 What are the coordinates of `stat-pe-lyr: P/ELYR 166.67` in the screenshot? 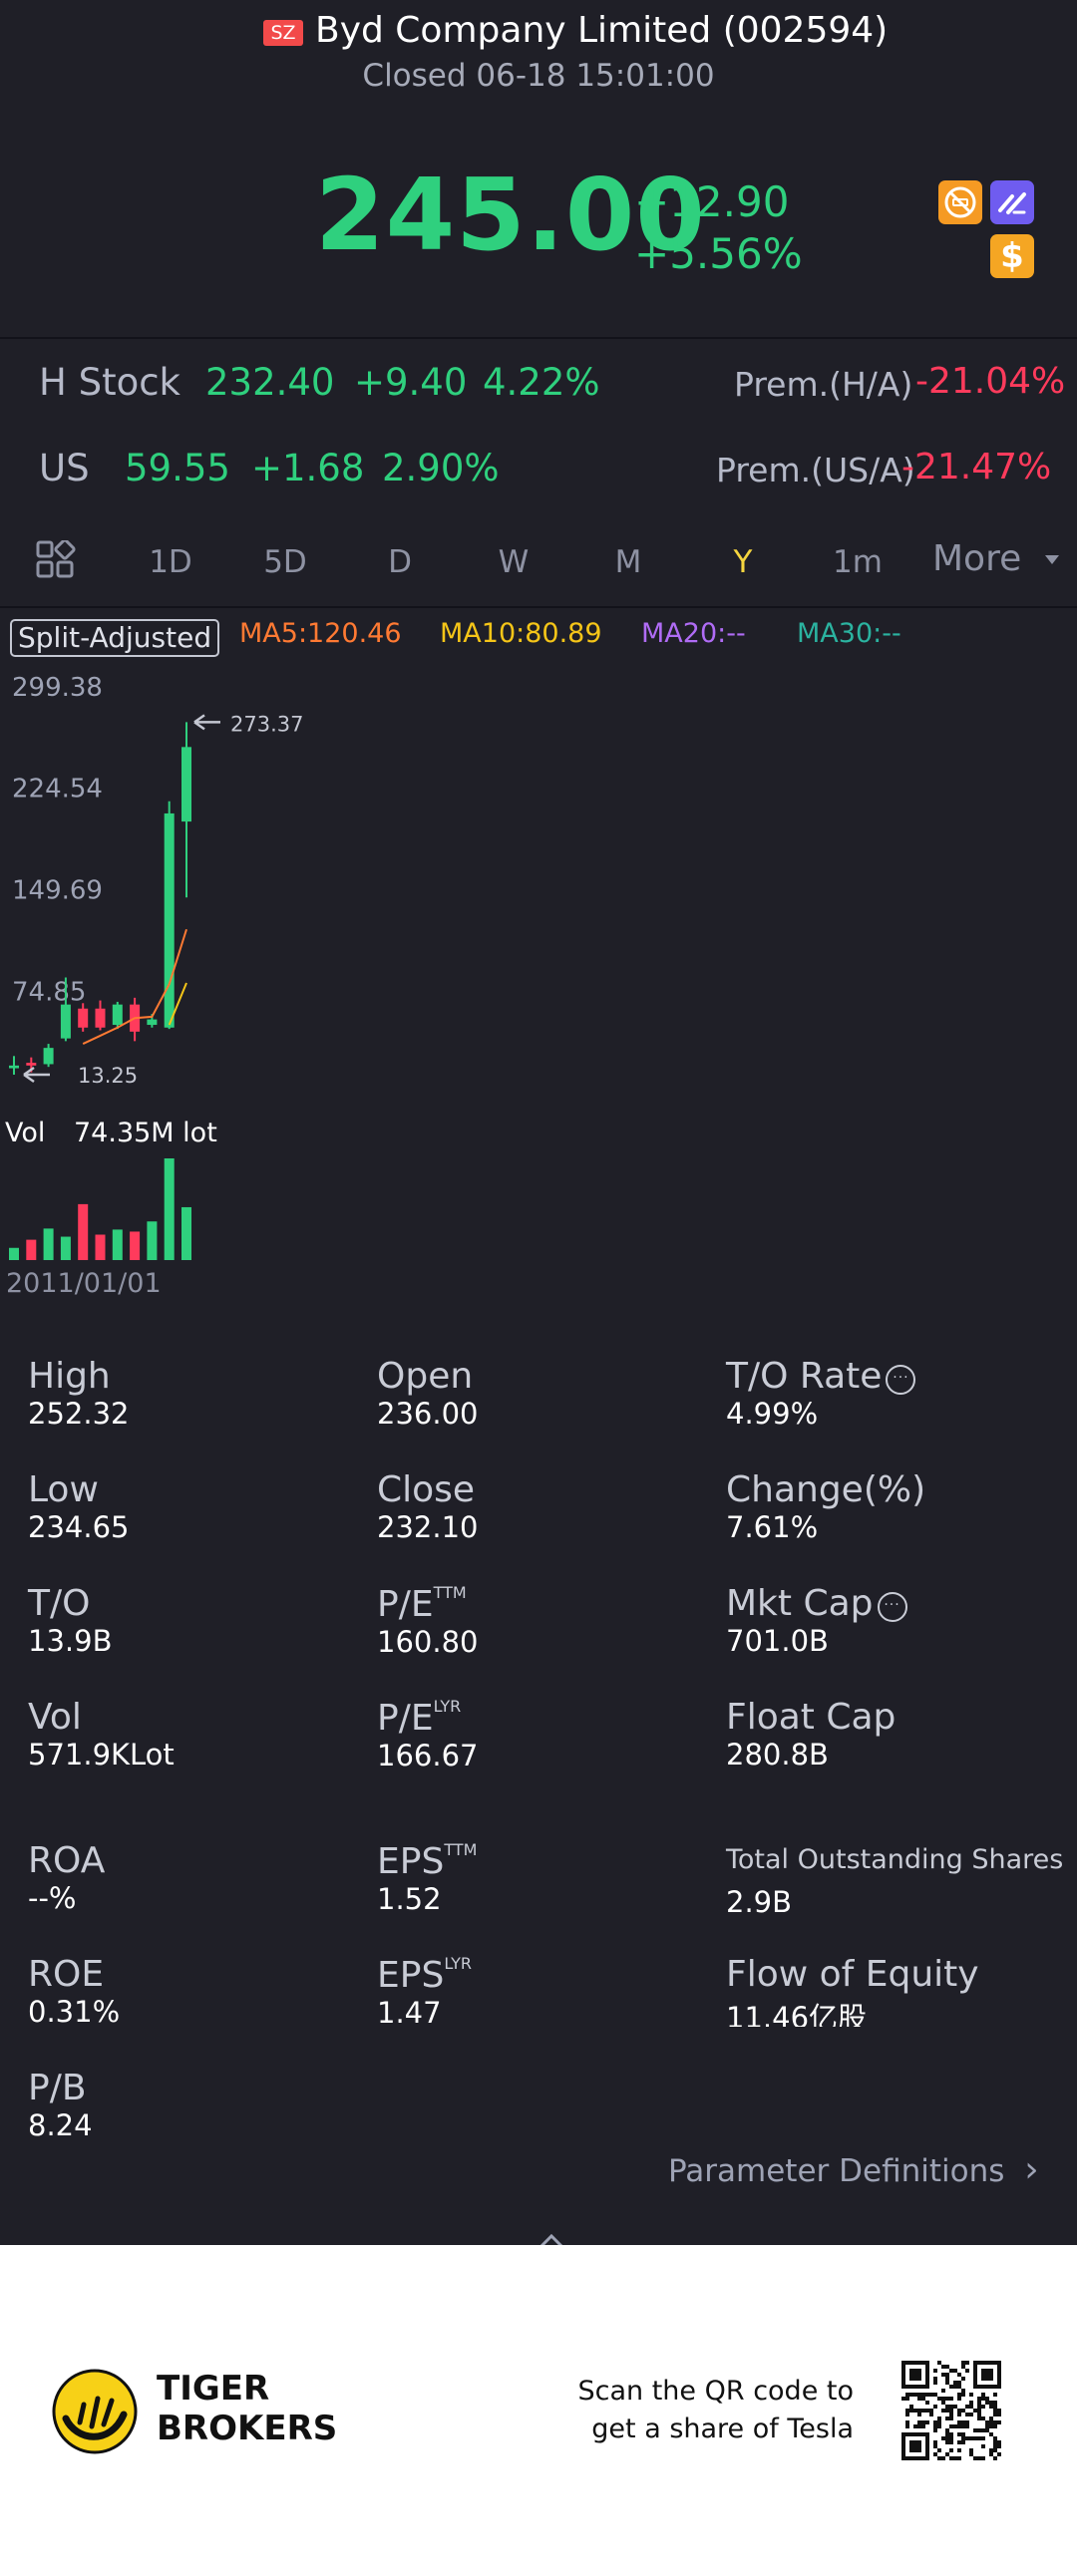 It's located at (427, 1734).